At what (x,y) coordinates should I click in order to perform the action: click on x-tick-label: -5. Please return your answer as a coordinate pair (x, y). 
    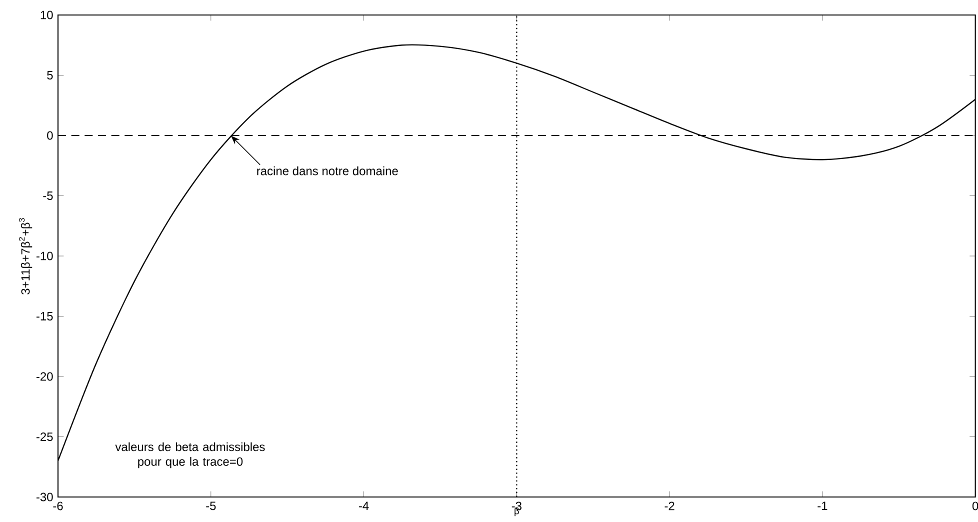
    Looking at the image, I should click on (211, 506).